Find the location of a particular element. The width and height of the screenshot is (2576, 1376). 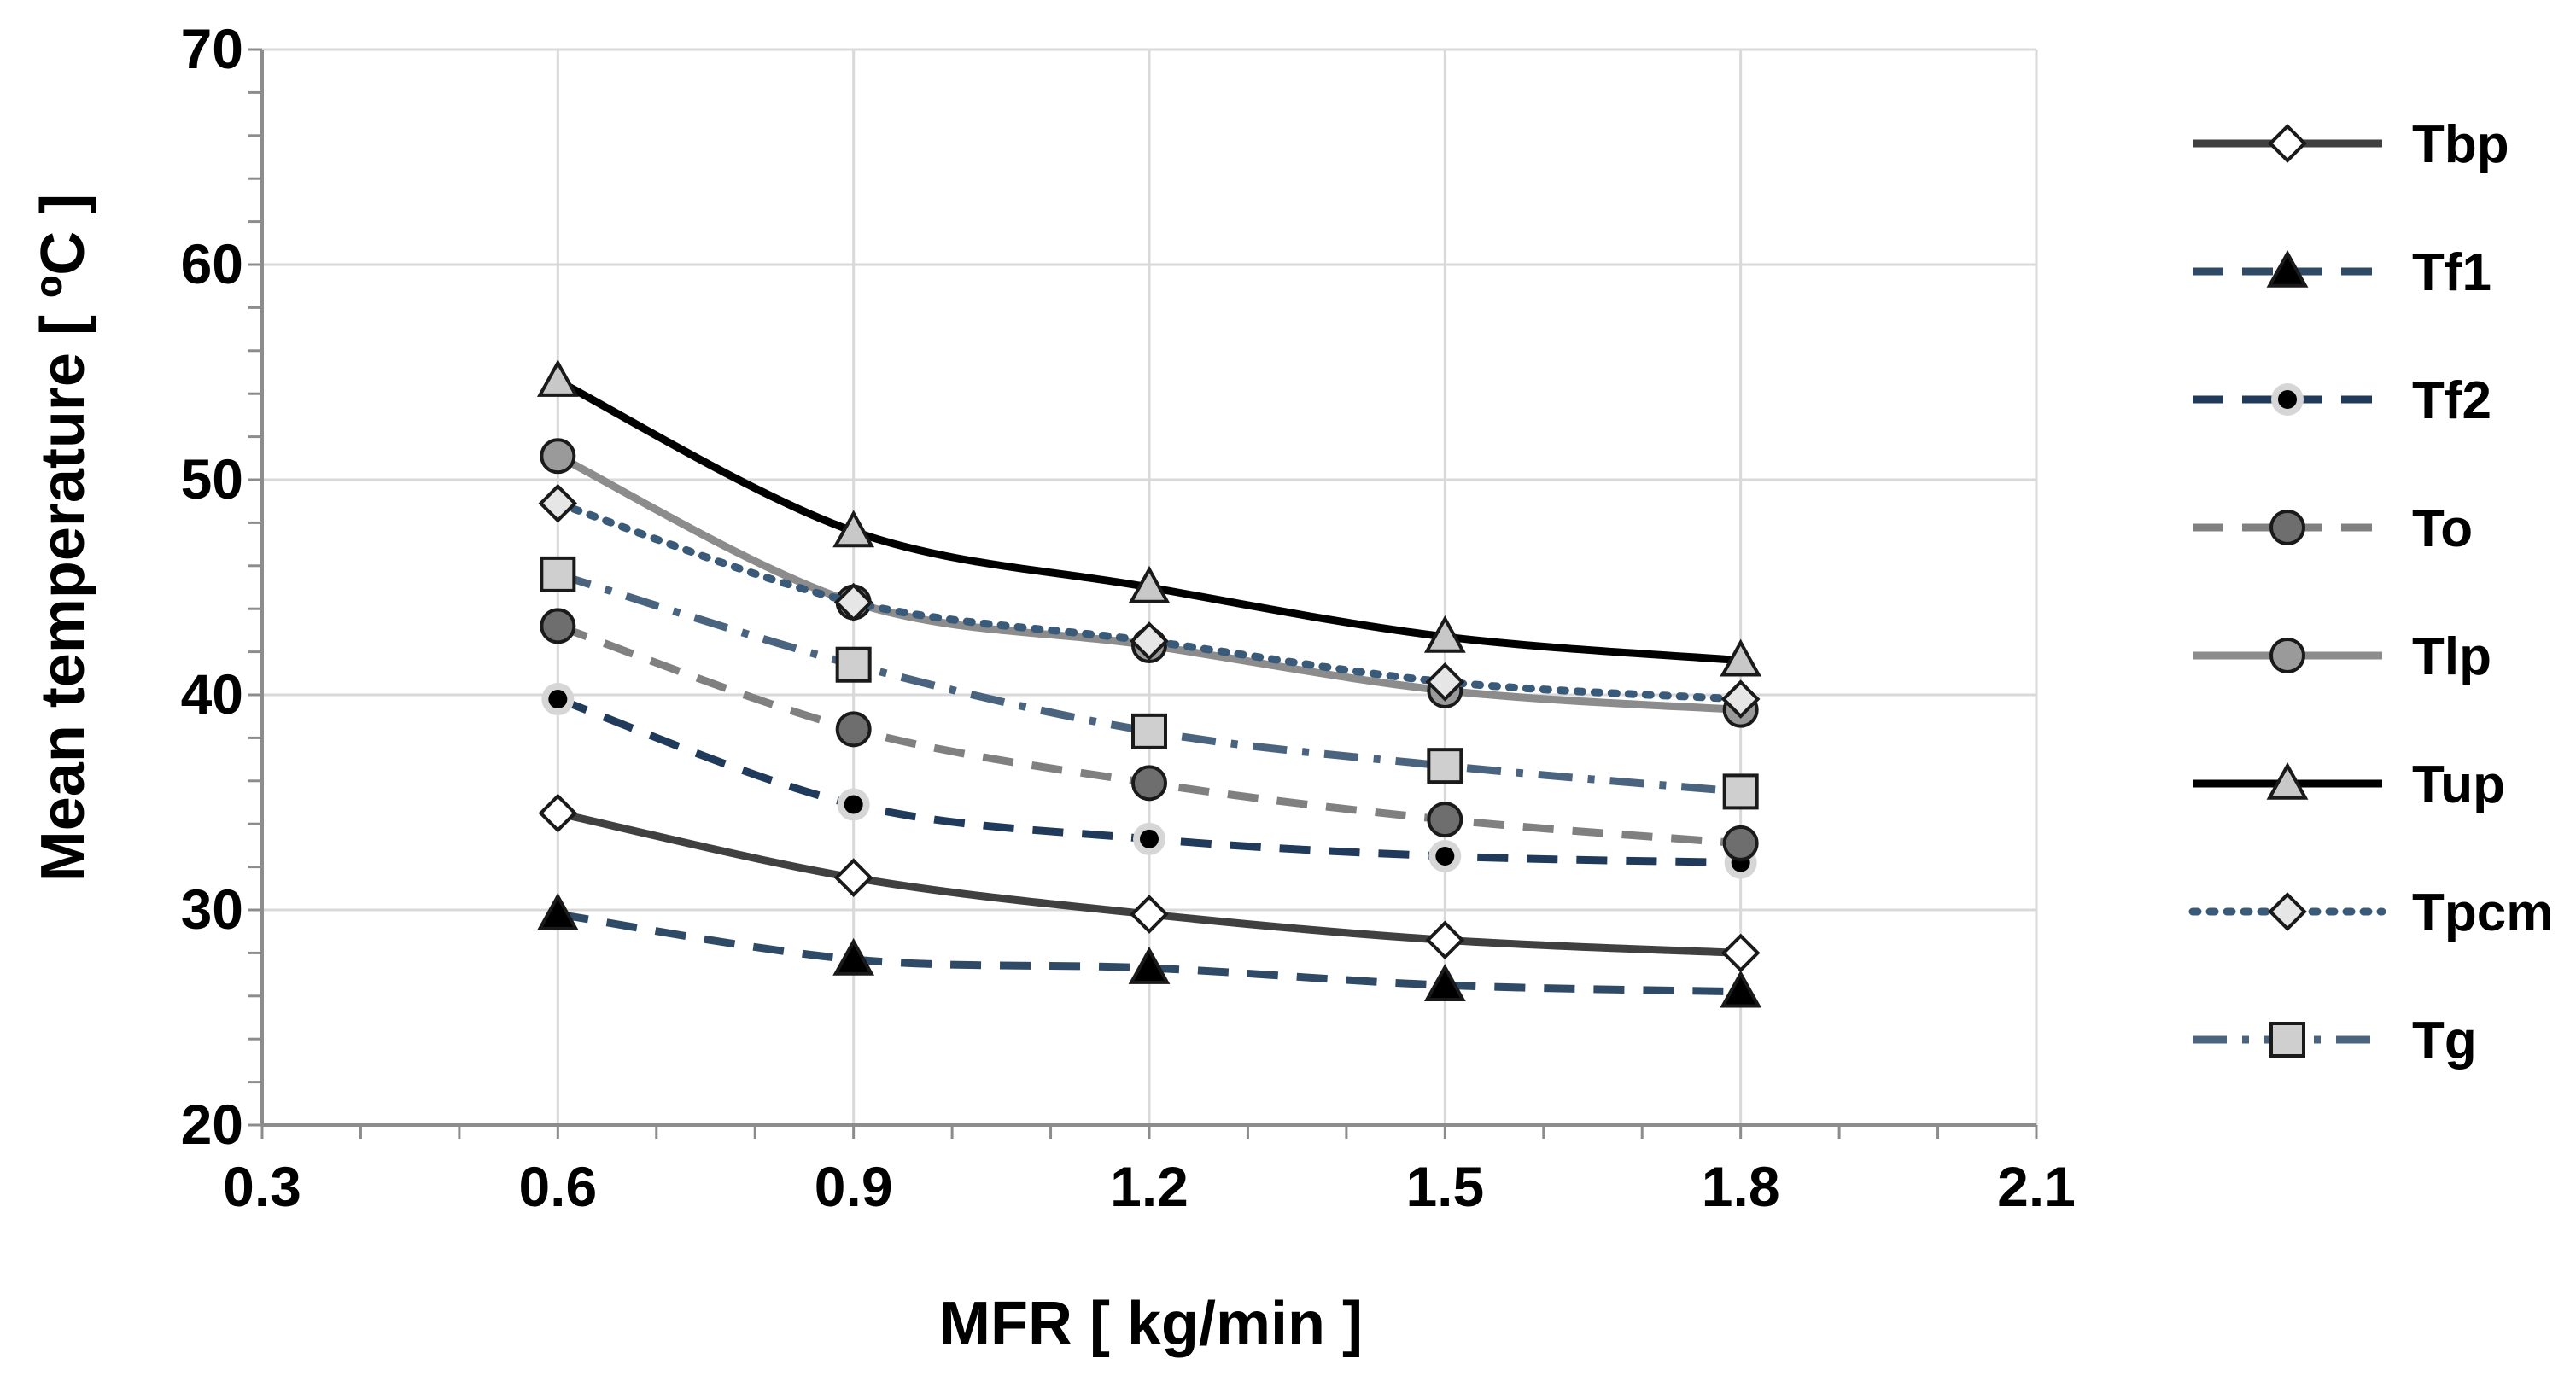

legend-label: Tbp is located at coordinates (2460, 144).